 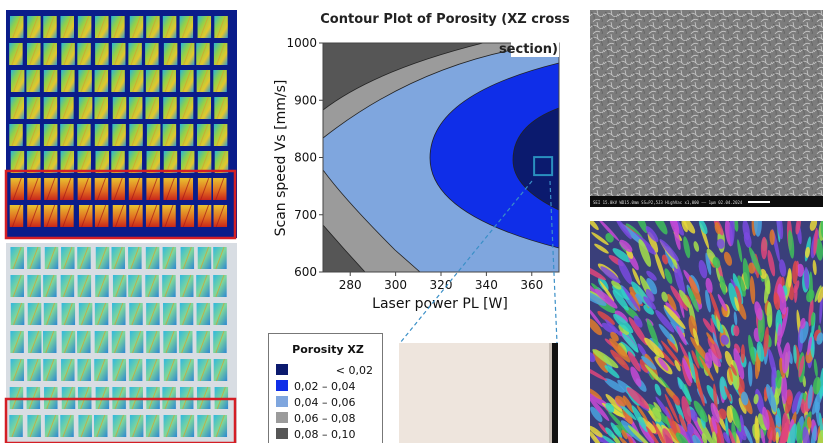 What do you see at coordinates (354, 370) in the screenshot?
I see `legend-label-0: < 0,02` at bounding box center [354, 370].